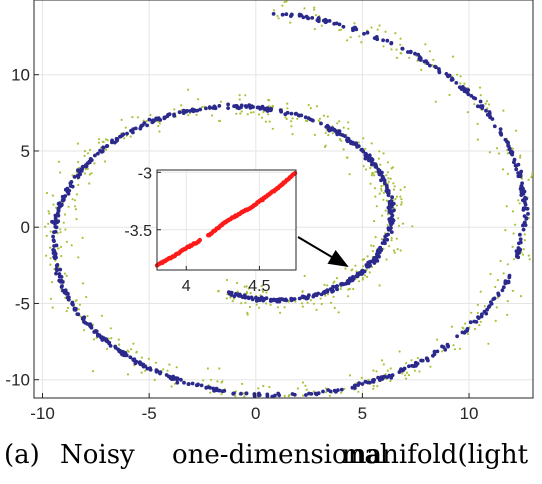 The width and height of the screenshot is (542, 484). What do you see at coordinates (323, 252) in the screenshot?
I see `zoom-callout-arrow` at bounding box center [323, 252].